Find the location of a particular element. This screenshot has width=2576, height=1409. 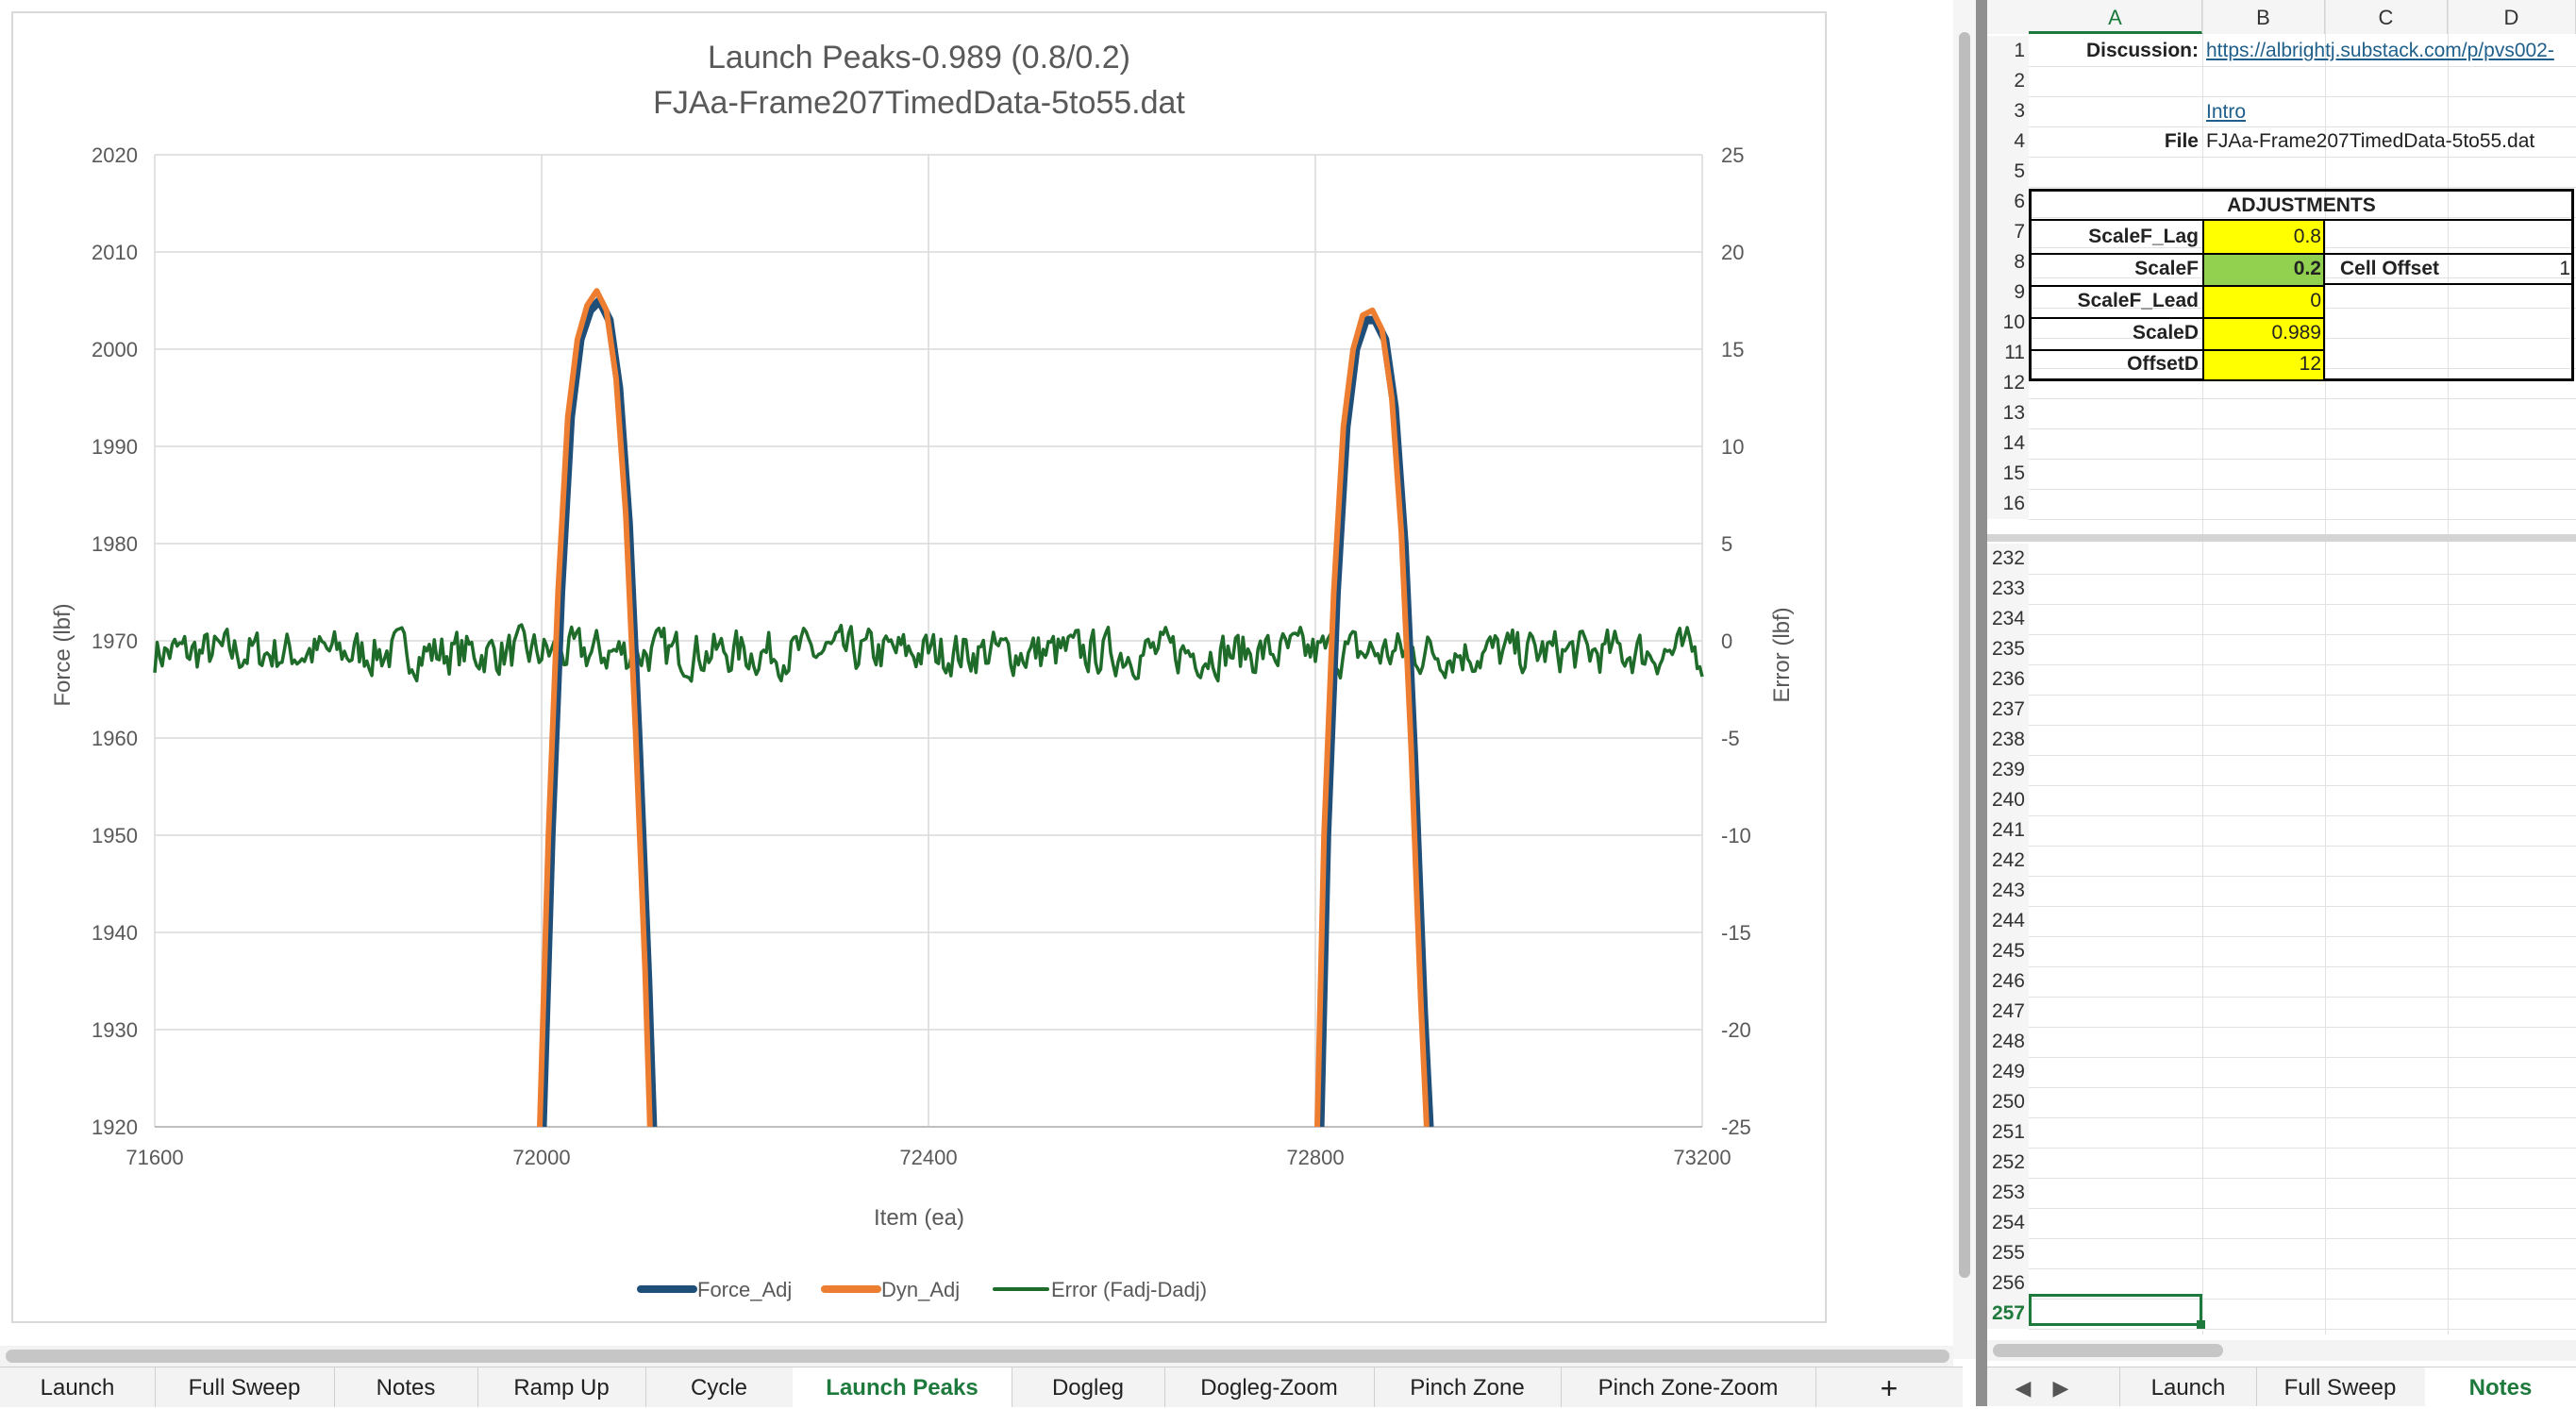

row-header: 9 is located at coordinates (2008, 292).